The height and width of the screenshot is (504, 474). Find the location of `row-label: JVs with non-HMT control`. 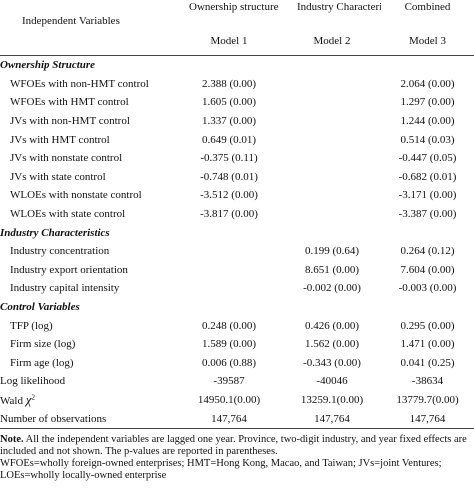

row-label: JVs with non-HMT control is located at coordinates (87, 121).